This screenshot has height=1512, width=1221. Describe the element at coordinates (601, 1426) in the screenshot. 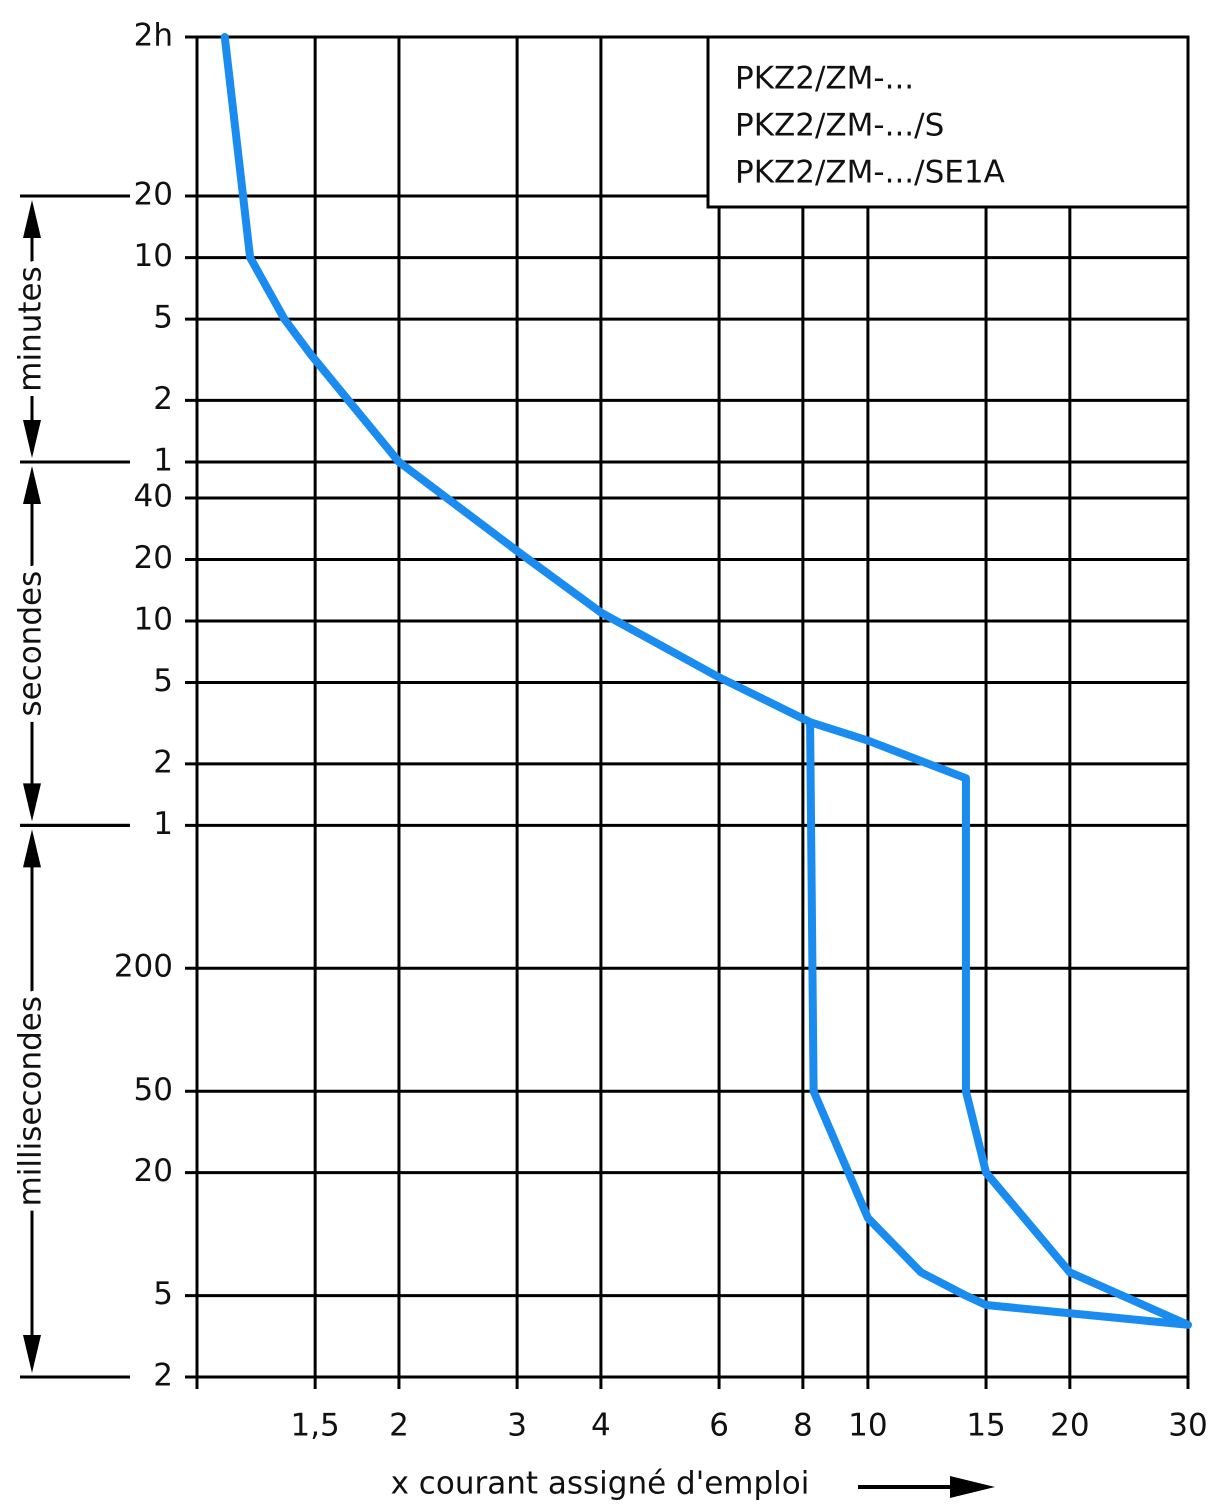

I see `x-tick-label: 4` at that location.